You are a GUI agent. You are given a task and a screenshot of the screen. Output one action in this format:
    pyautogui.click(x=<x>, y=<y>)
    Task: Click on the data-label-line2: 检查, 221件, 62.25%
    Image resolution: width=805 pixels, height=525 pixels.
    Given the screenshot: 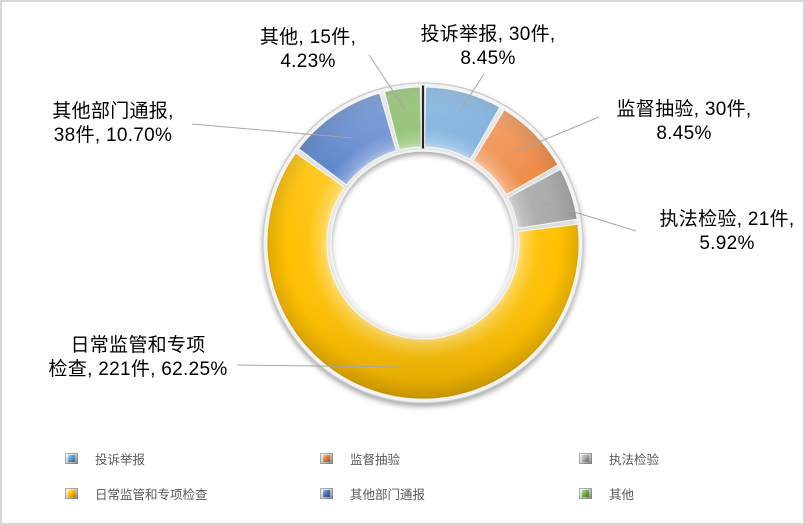 What is the action you would take?
    pyautogui.click(x=138, y=369)
    